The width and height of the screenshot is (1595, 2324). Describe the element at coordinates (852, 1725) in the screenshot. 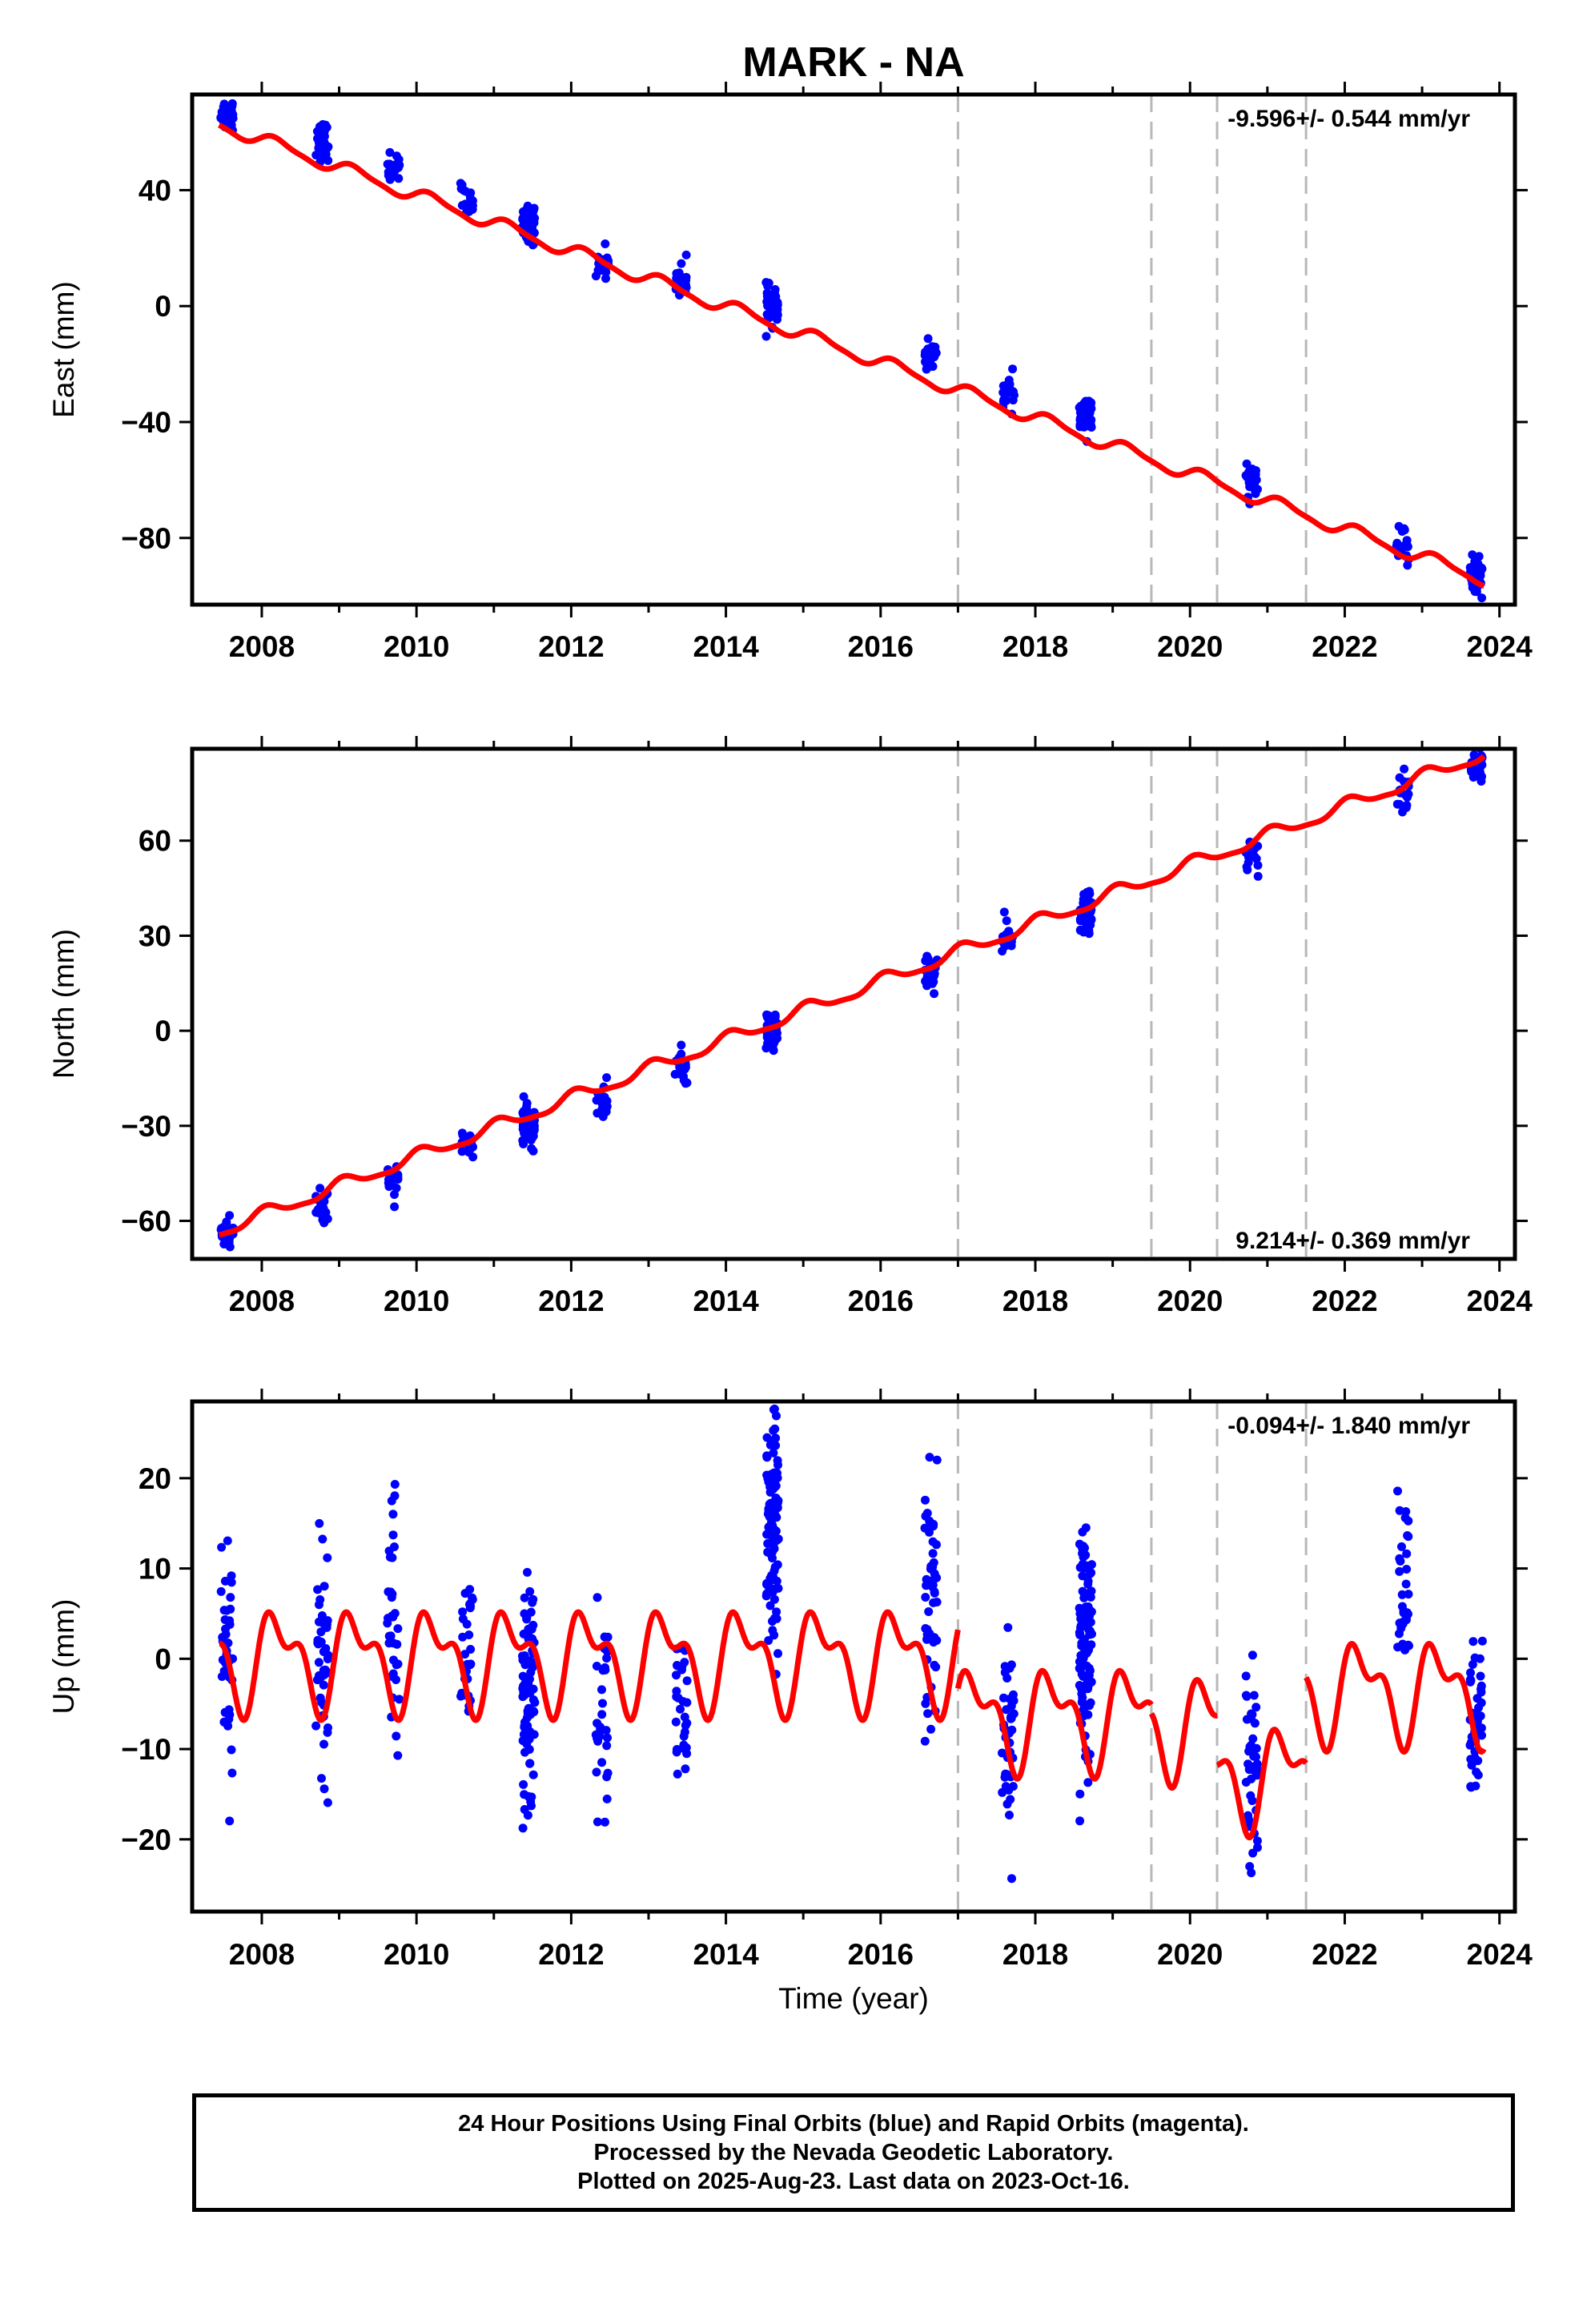

I see `model-fit-line` at that location.